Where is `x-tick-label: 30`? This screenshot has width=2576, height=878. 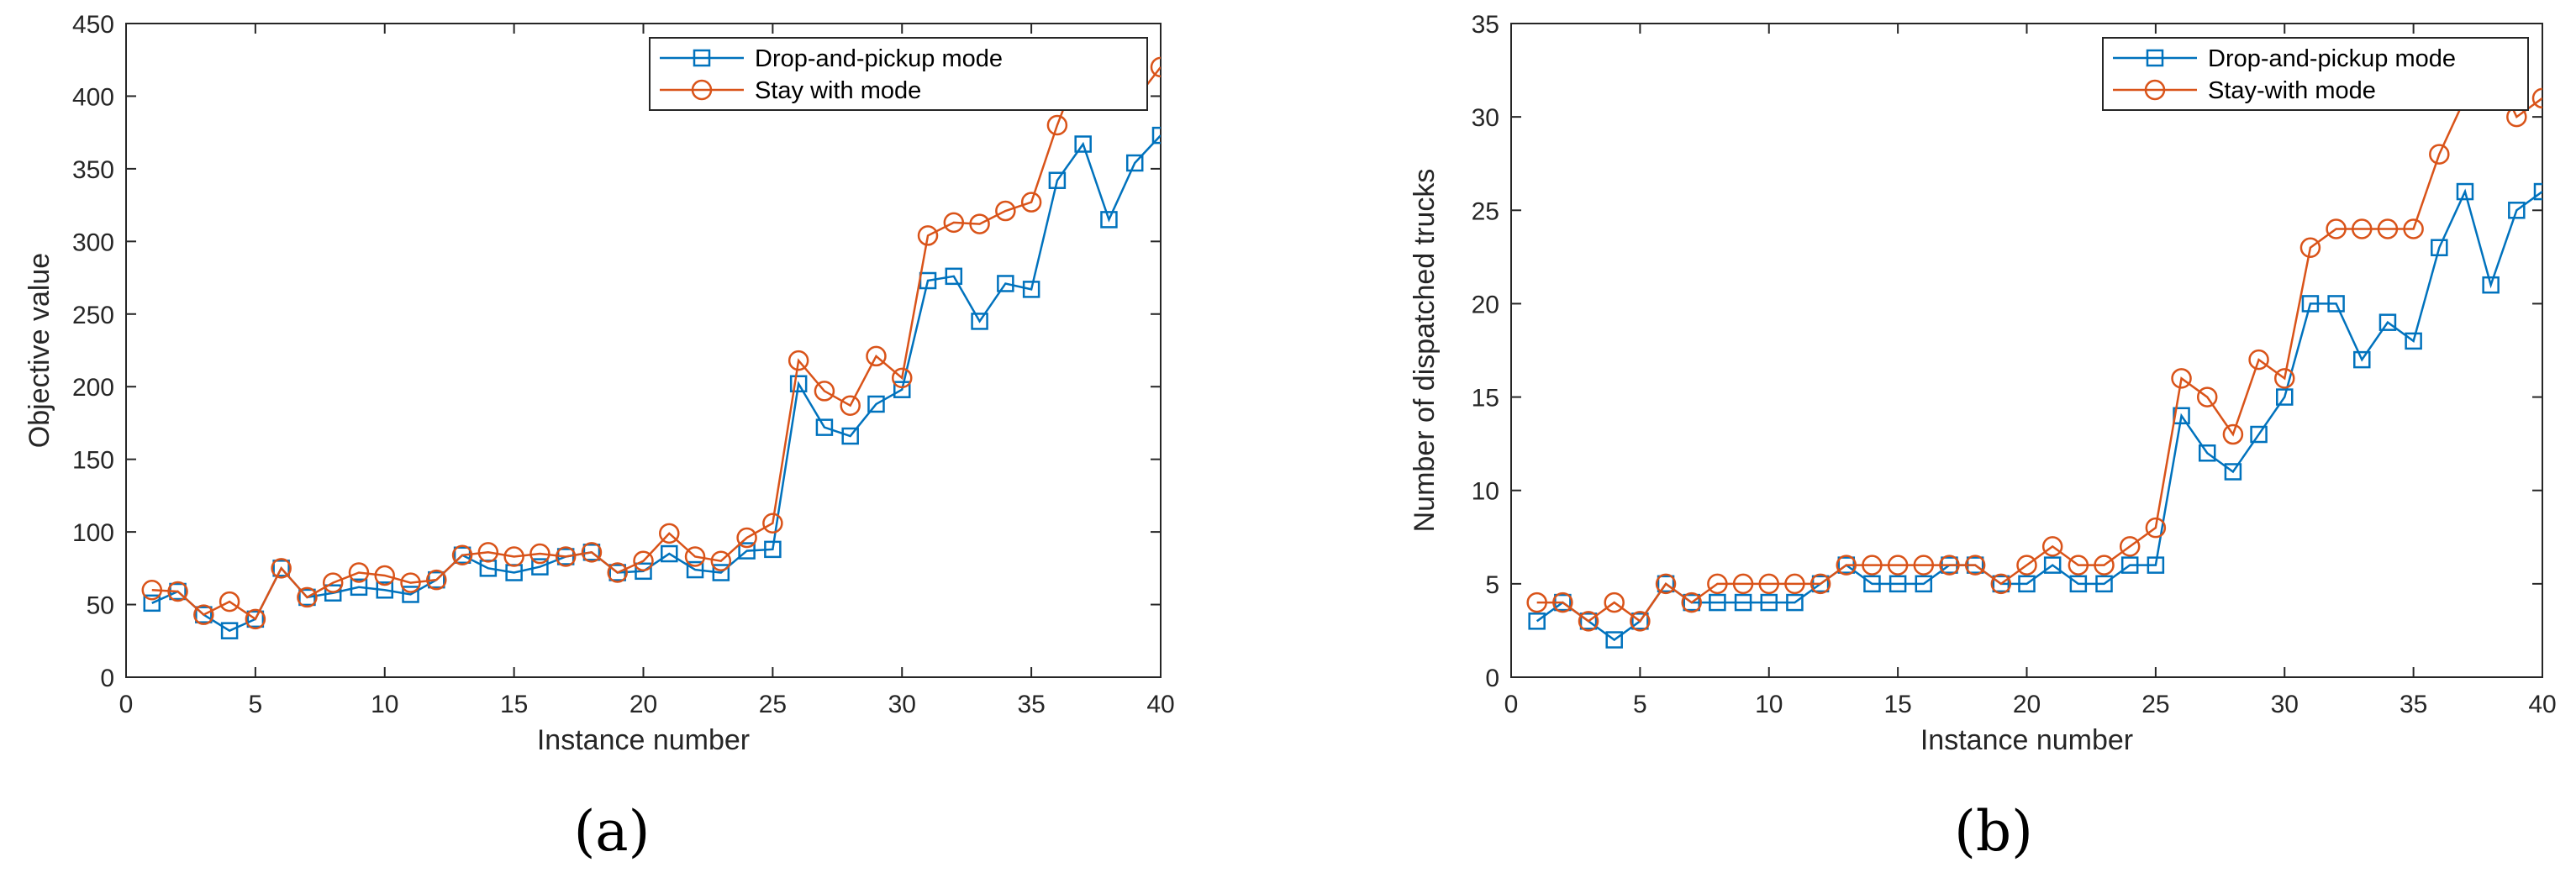
x-tick-label: 30 is located at coordinates (902, 704).